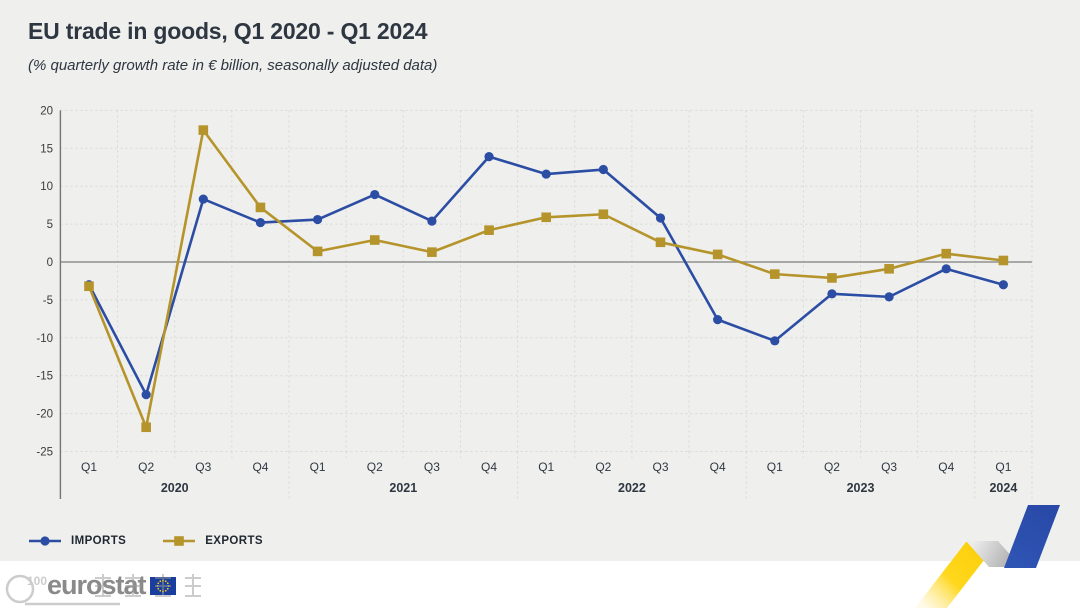 This screenshot has width=1080, height=608. Describe the element at coordinates (44, 281) in the screenshot. I see `y-tick-labels: 20 15 10 5 0 -5 -10 -15 -20 -25` at that location.